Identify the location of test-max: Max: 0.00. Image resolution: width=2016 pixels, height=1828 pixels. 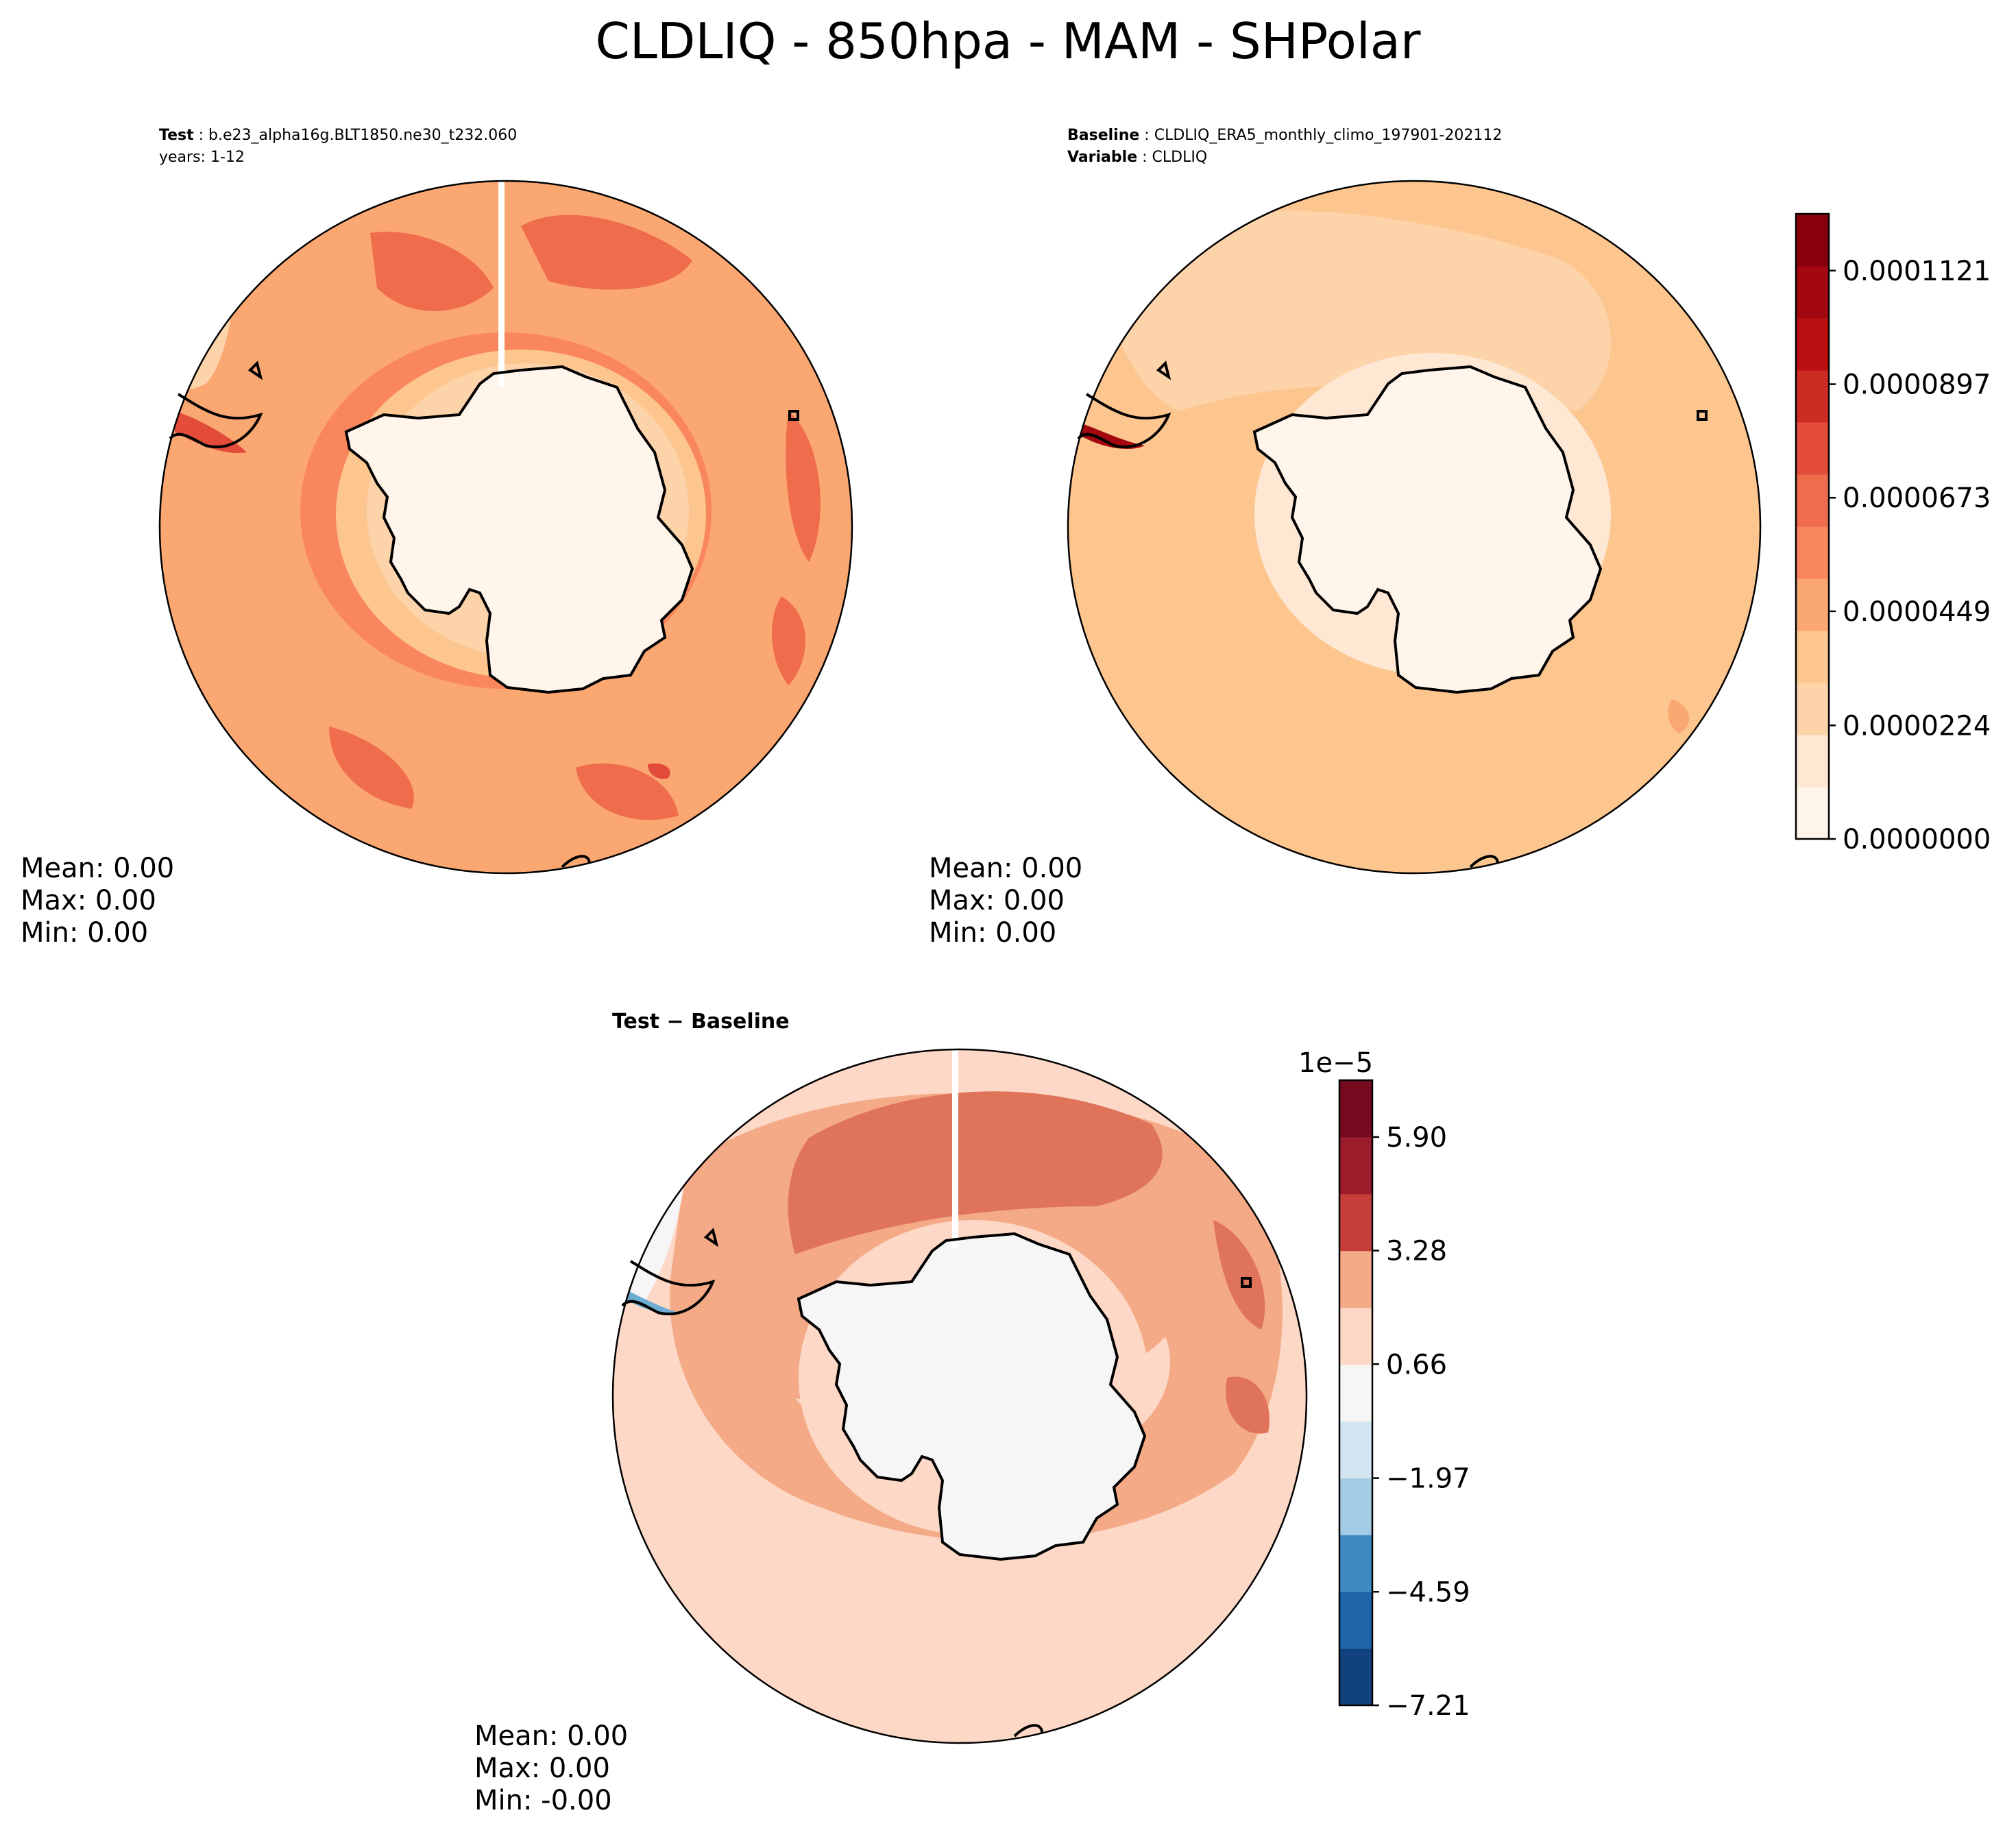
(89, 900).